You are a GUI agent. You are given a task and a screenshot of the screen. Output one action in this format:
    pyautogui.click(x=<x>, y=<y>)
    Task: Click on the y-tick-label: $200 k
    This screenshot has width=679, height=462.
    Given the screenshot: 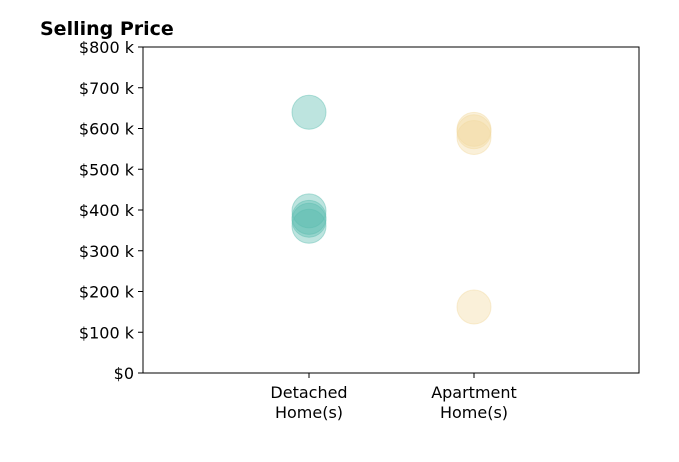 What is the action you would take?
    pyautogui.click(x=107, y=292)
    